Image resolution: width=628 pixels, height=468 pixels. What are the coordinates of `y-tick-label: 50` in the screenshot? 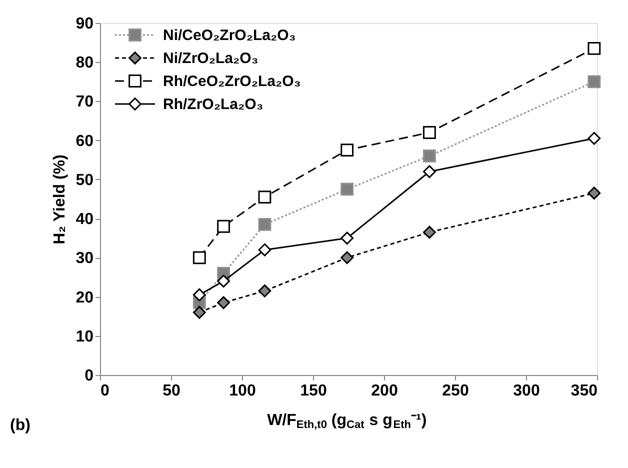 It's located at (85, 180).